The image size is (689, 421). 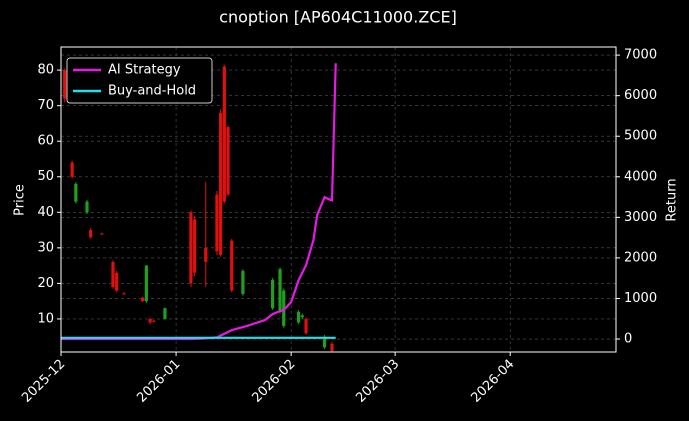 What do you see at coordinates (640, 55) in the screenshot?
I see `y2-tick-label: 7000` at bounding box center [640, 55].